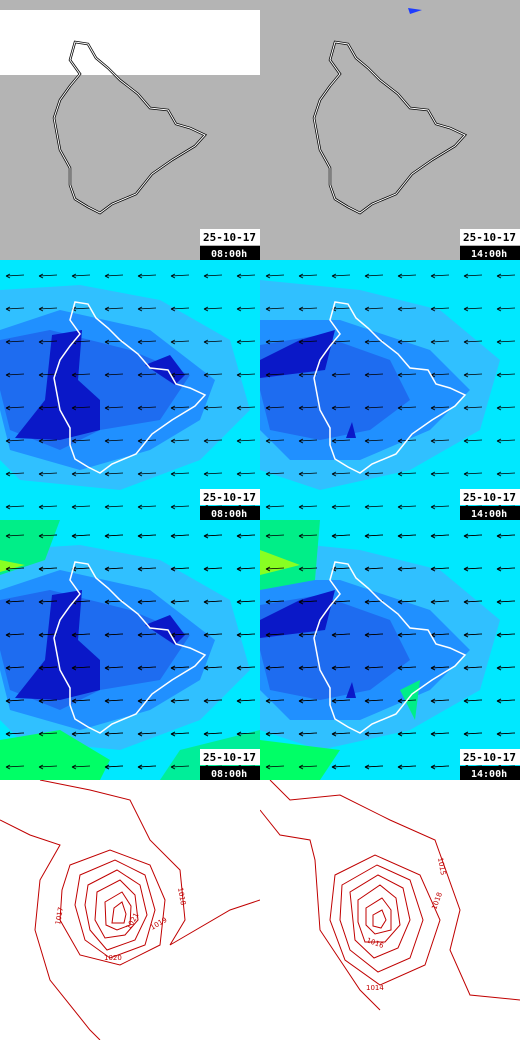  Describe the element at coordinates (390, 895) in the screenshot. I see `pressure-panel: 1015 1018 1016 1014` at that location.